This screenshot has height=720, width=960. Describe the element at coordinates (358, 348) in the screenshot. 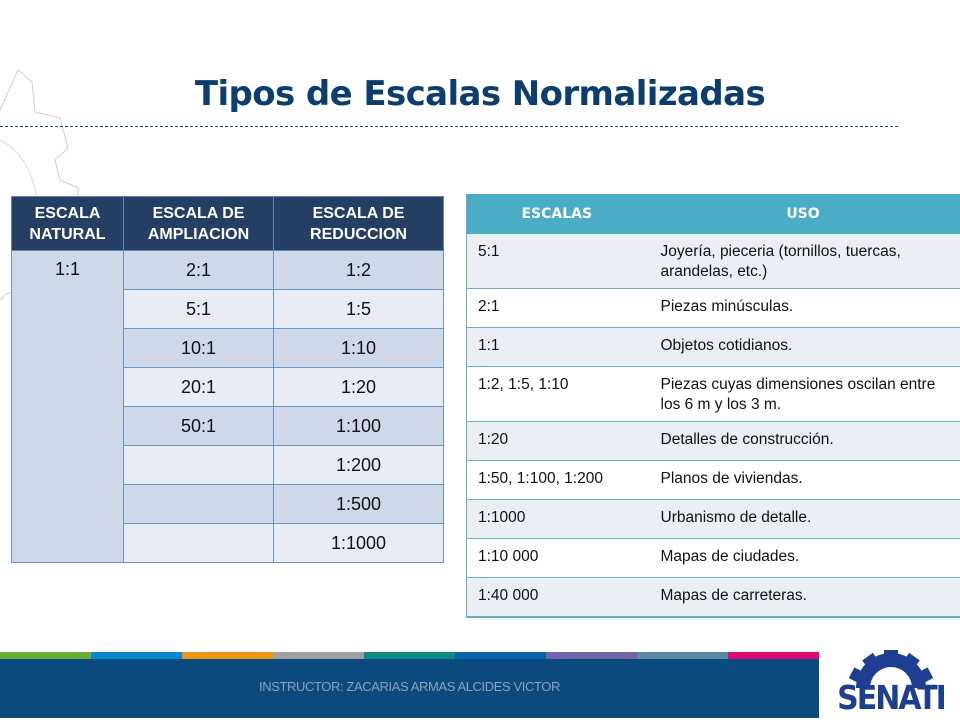

I see `reduccion-cell: 1:10` at that location.